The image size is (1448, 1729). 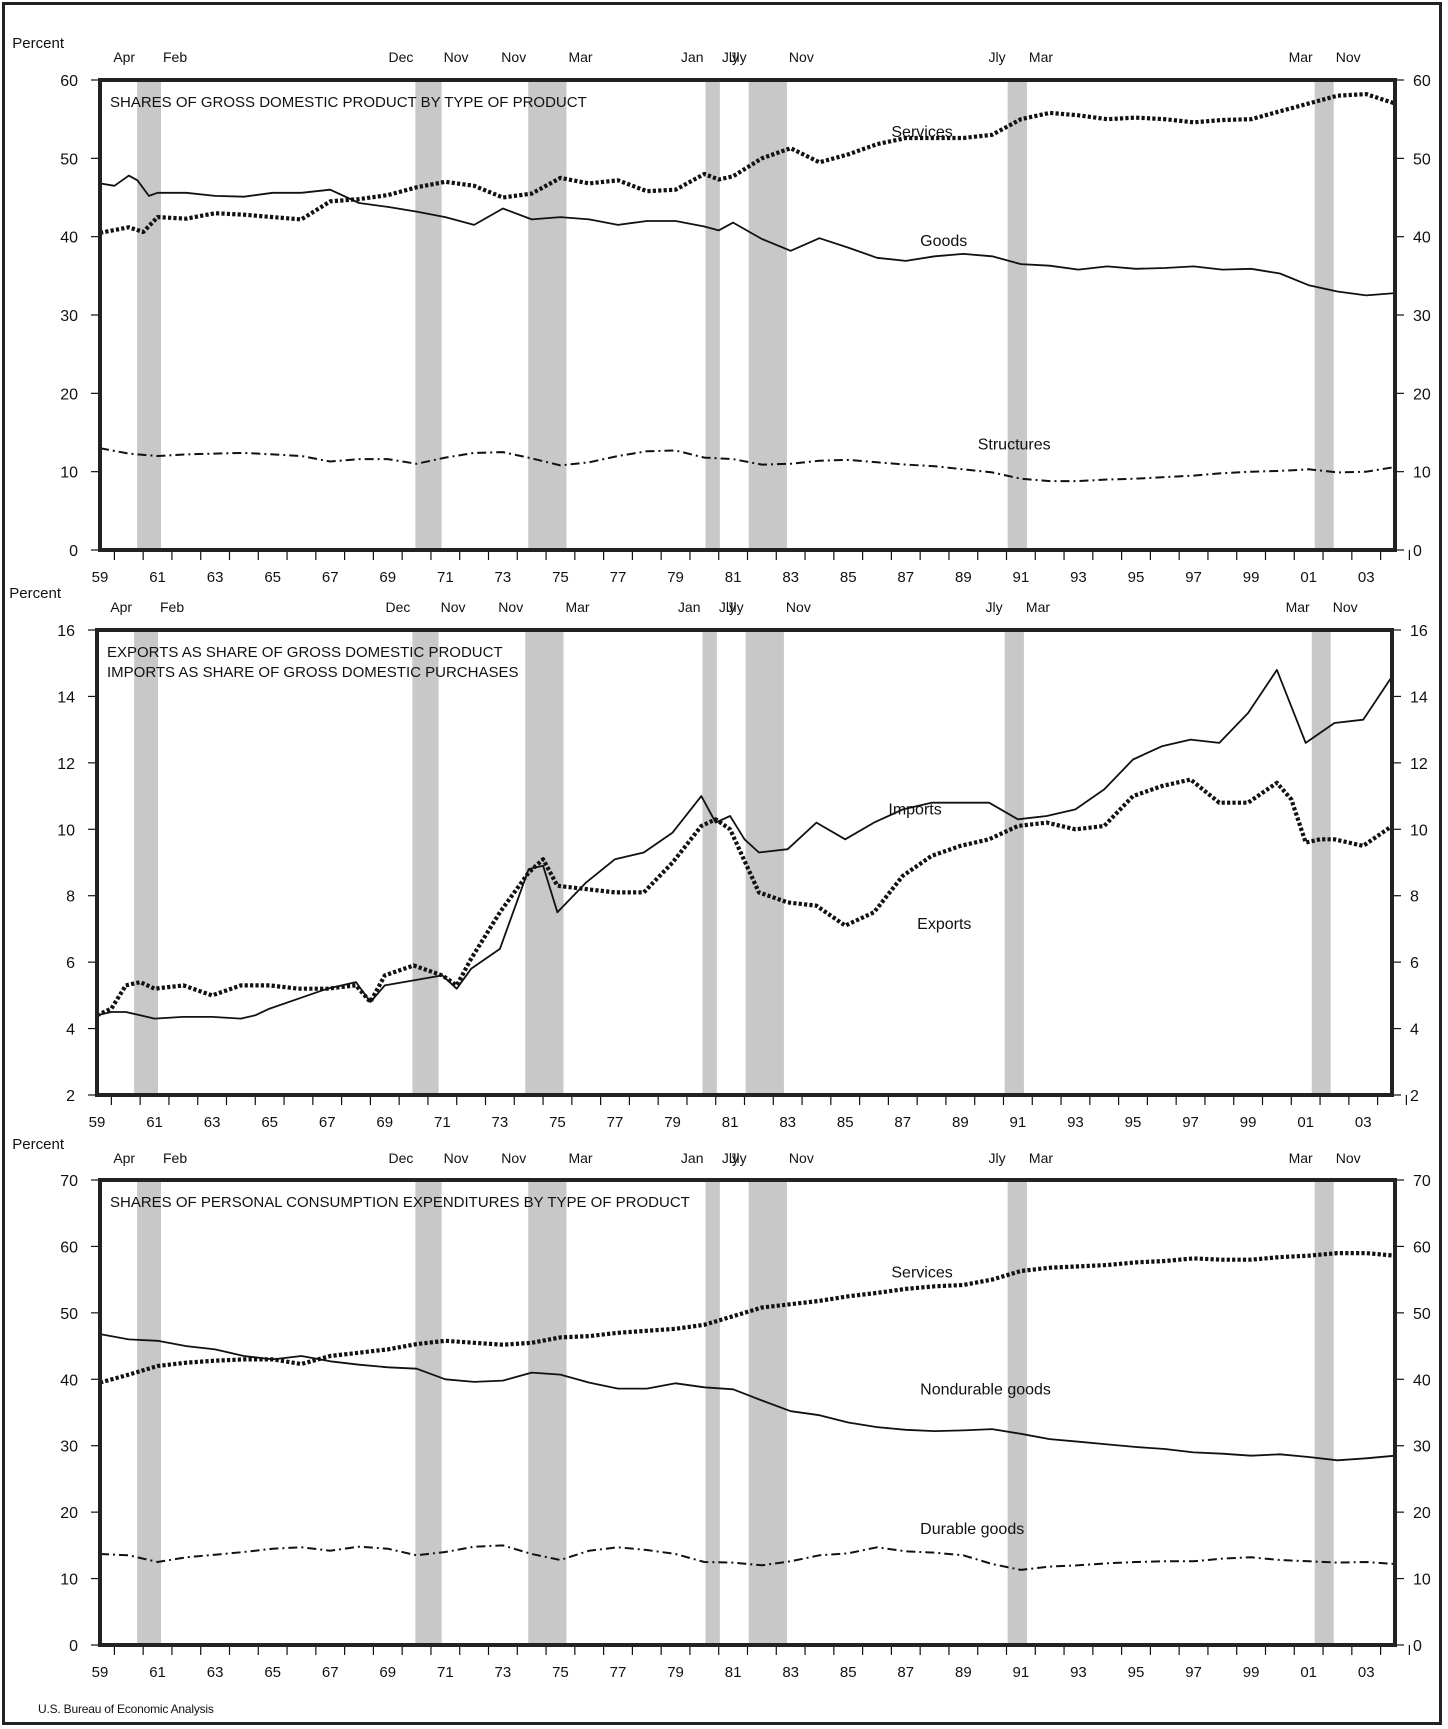 I want to click on y-tick-label-left: 16, so click(x=66, y=631).